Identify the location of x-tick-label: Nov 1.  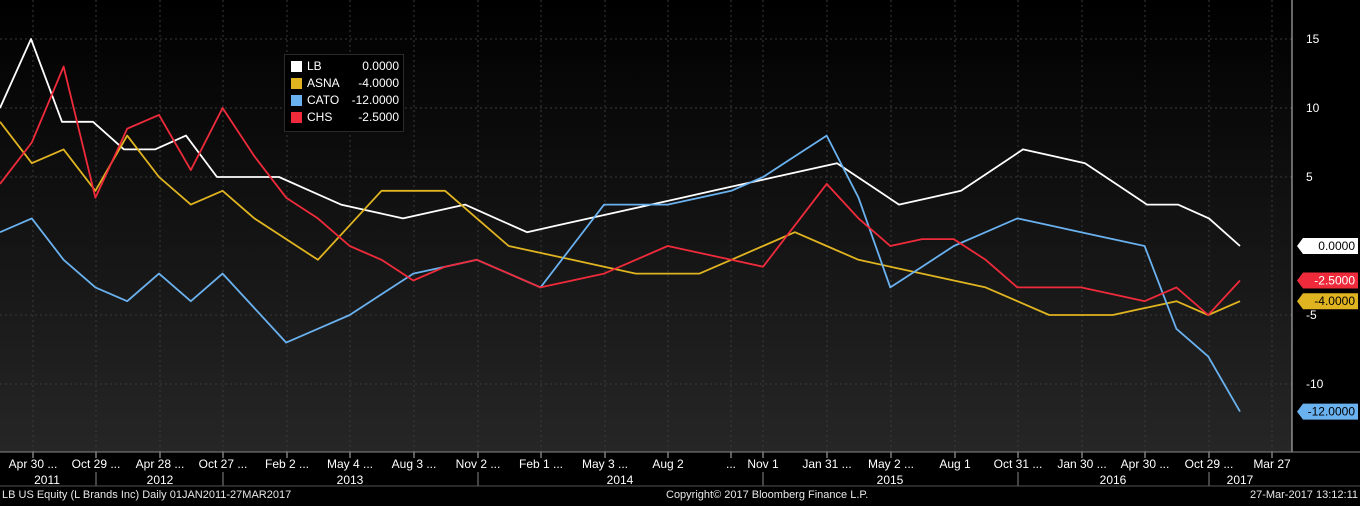
(763, 464).